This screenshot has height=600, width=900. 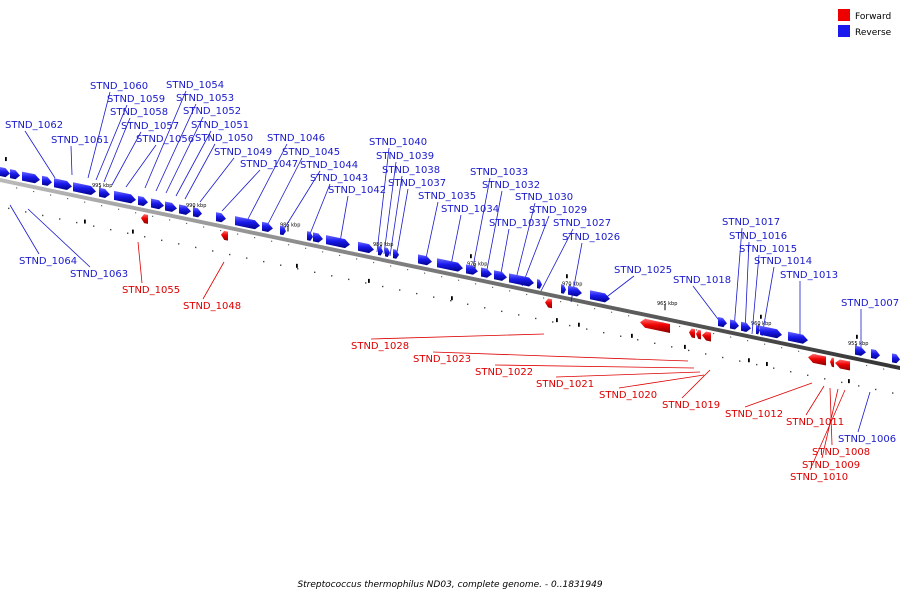 What do you see at coordinates (290, 225) in the screenshot?
I see `tick-label: 985 kbp` at bounding box center [290, 225].